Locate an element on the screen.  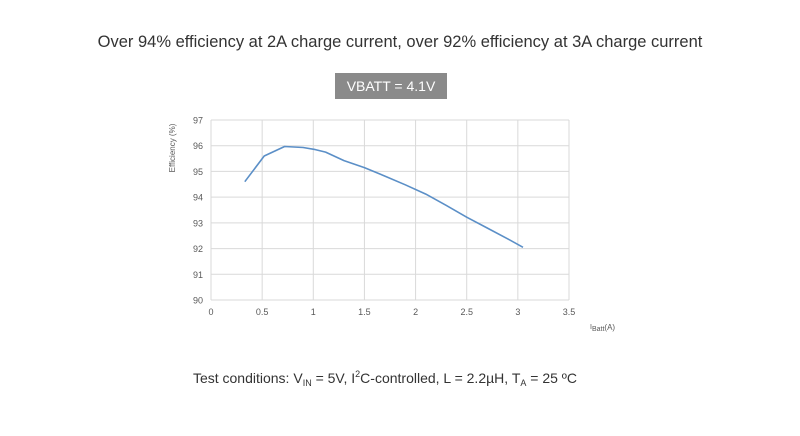
x-axis-label-main: I is located at coordinates (591, 327).